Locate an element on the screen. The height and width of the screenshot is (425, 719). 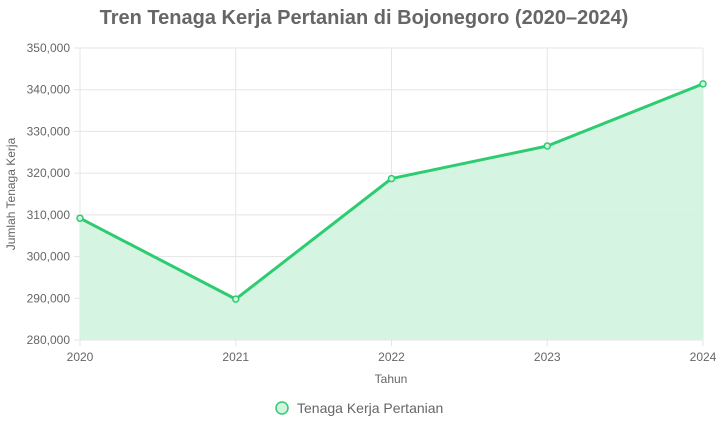
legend-label: Tenaga Kerja Pertanian is located at coordinates (370, 408).